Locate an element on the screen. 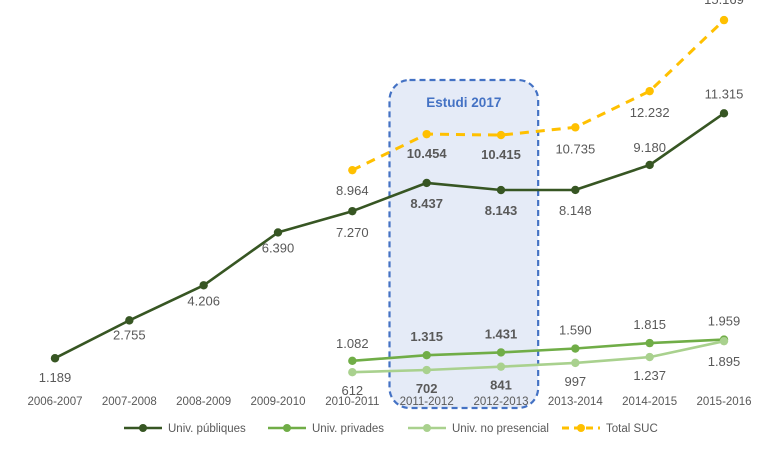 Image resolution: width=762 pixels, height=462 pixels. univ-publiques-data-label: 6.390 is located at coordinates (278, 247).